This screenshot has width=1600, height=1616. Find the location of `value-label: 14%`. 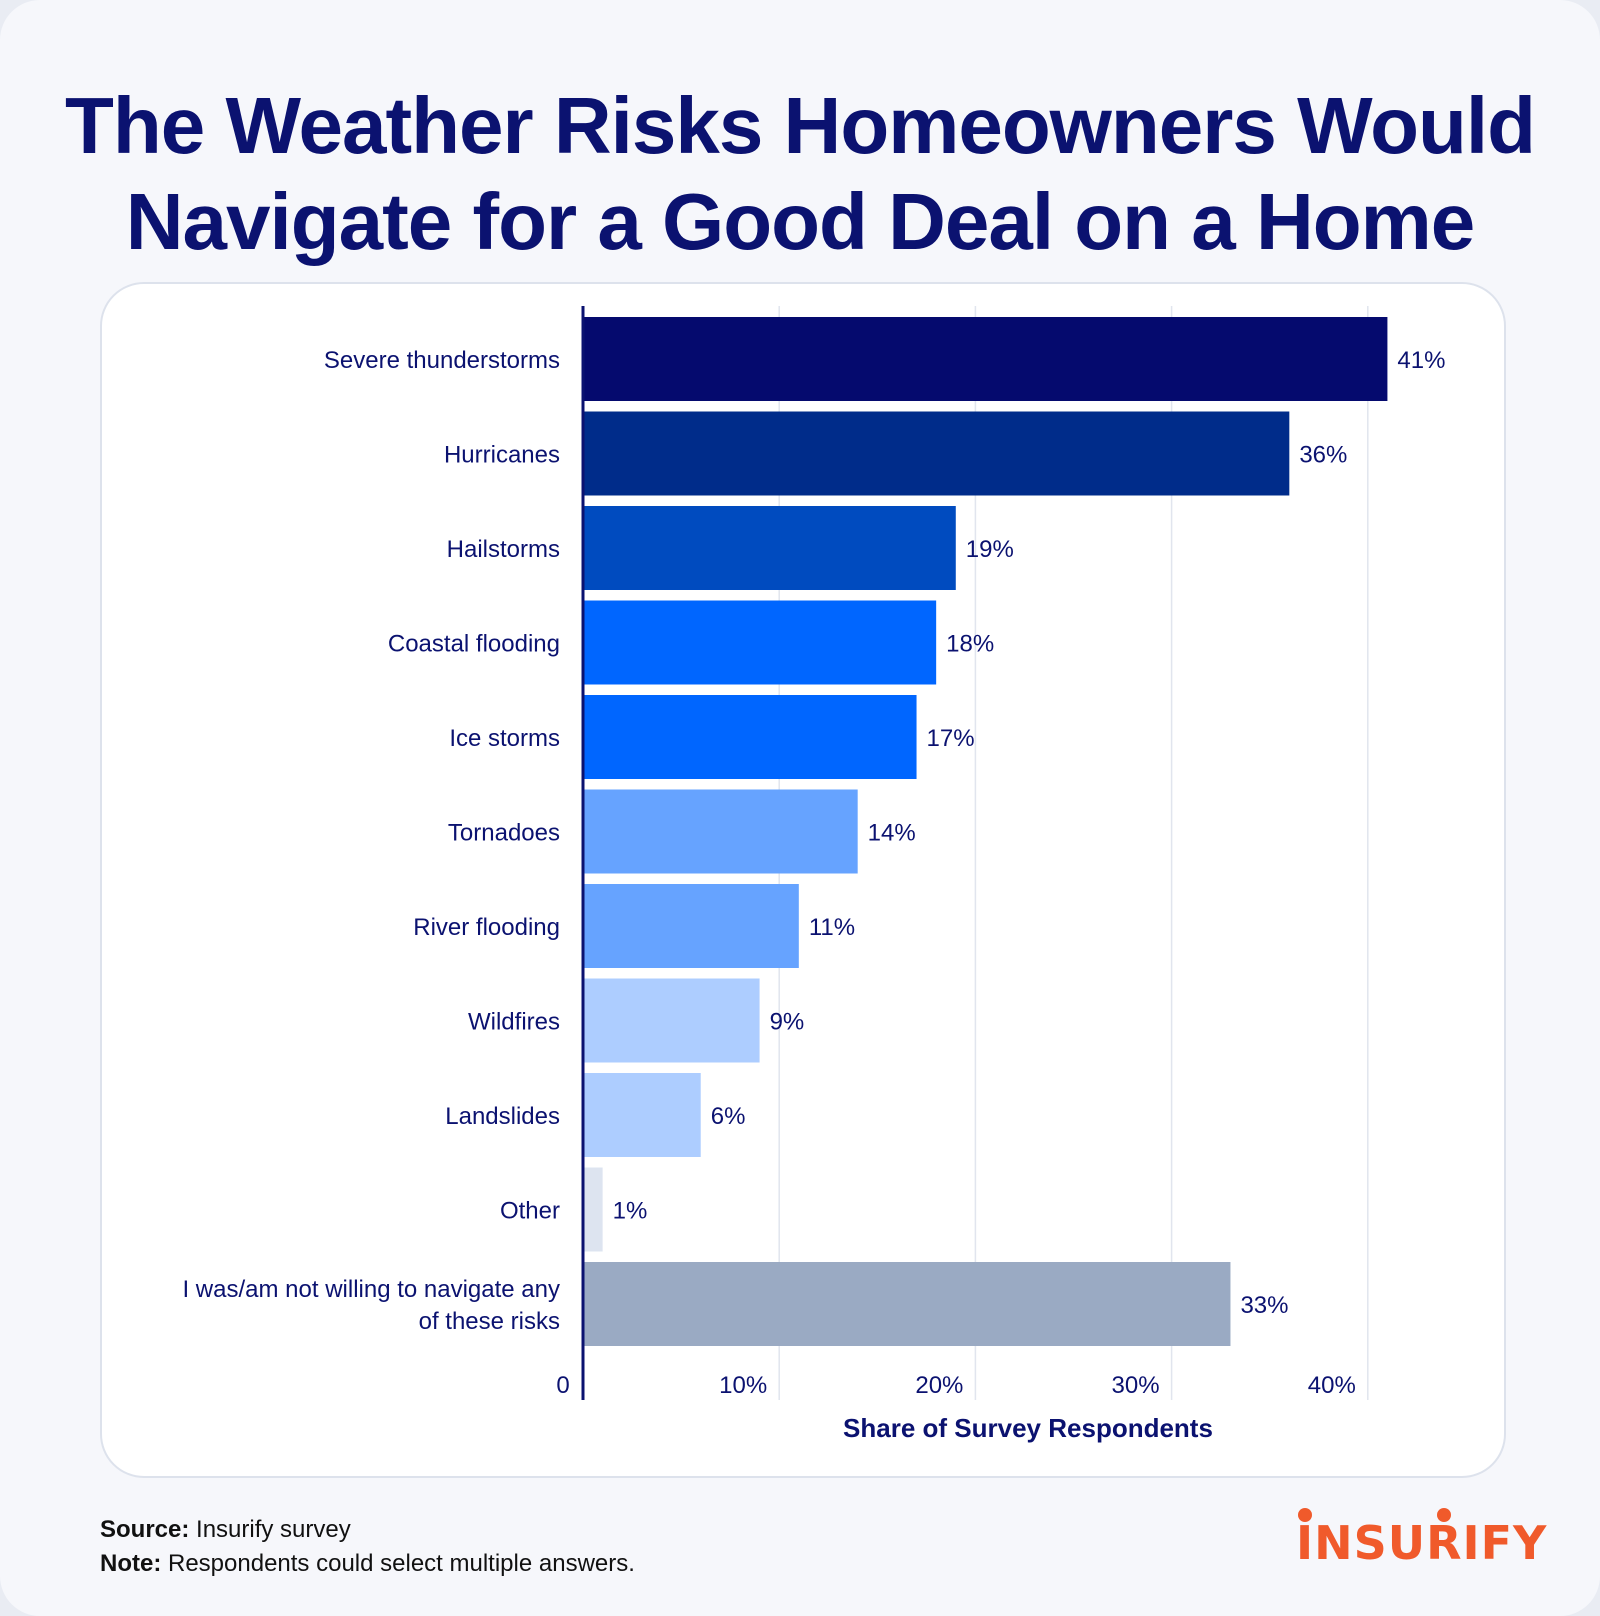

value-label: 14% is located at coordinates (892, 833).